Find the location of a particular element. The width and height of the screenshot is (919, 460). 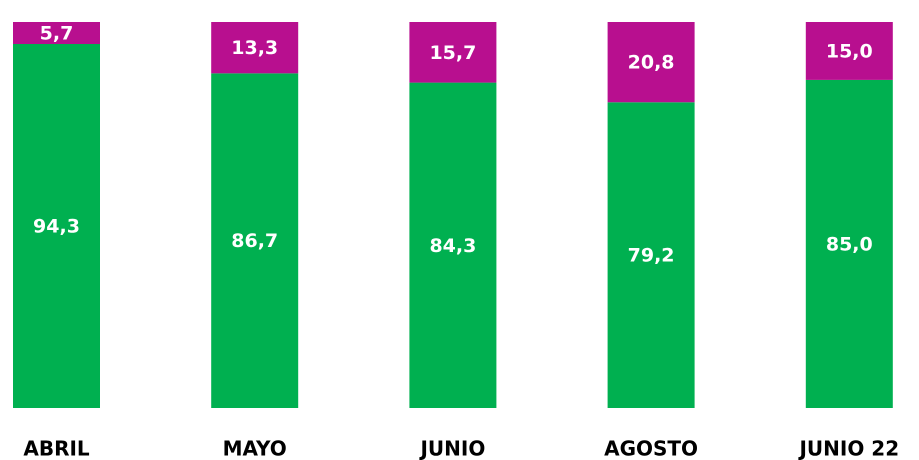

data-label: 20,8 is located at coordinates (651, 63).